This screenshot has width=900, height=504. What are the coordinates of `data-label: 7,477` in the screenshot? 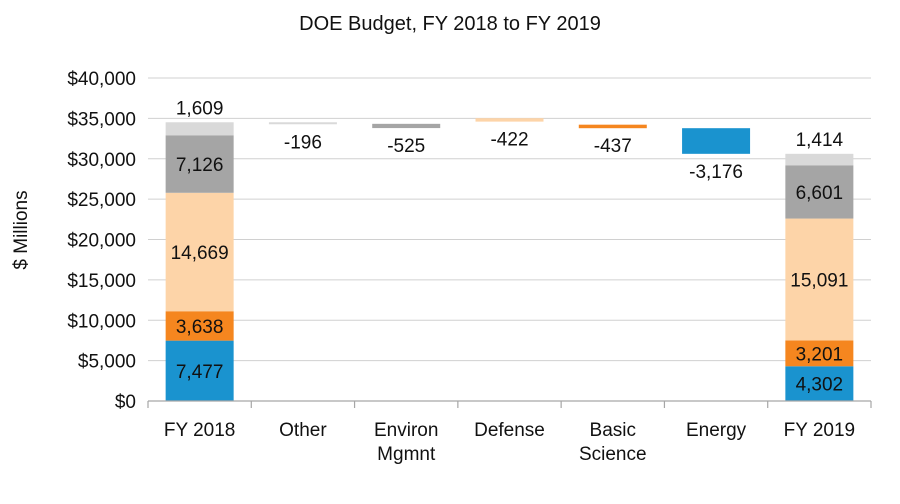 It's located at (200, 372).